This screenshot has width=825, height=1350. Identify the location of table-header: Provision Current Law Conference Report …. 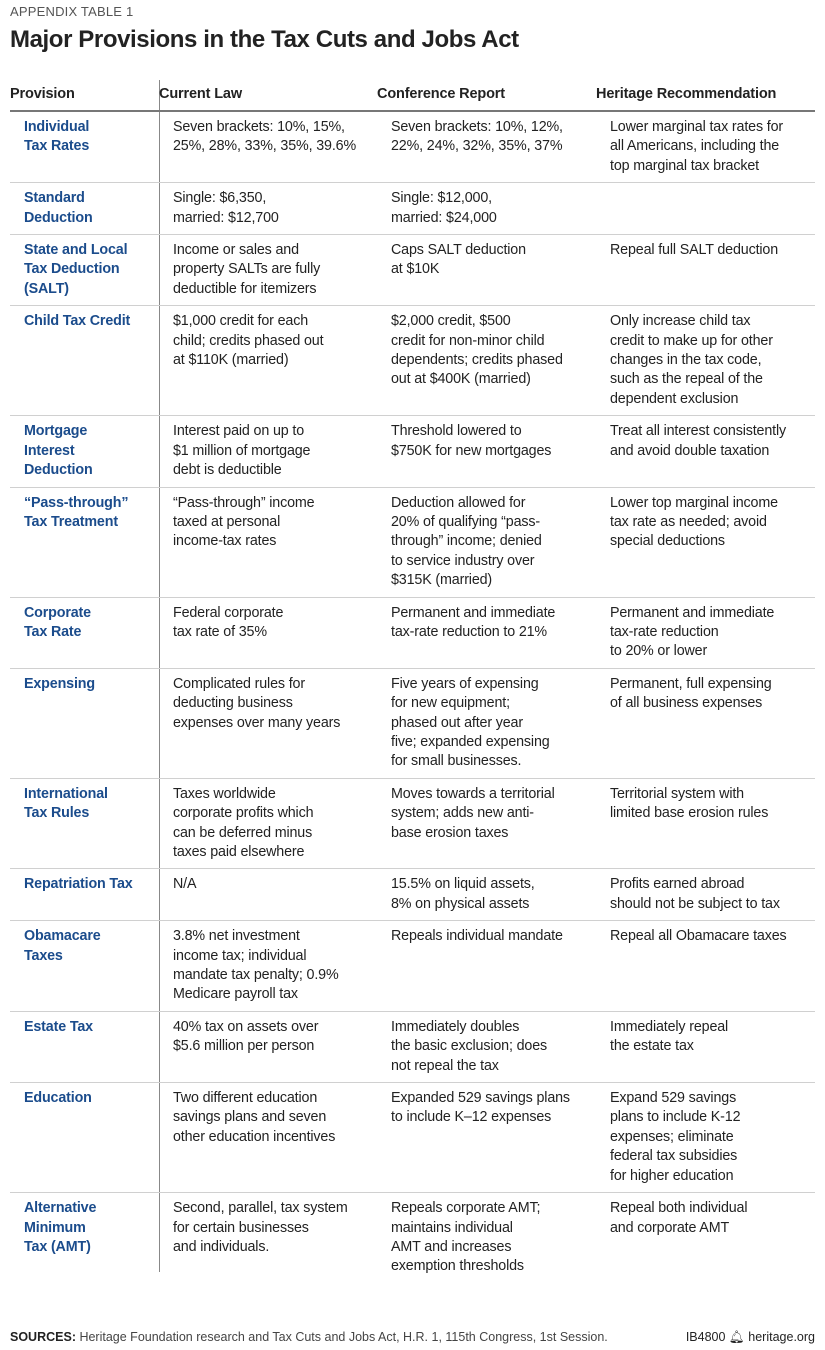
(412, 96).